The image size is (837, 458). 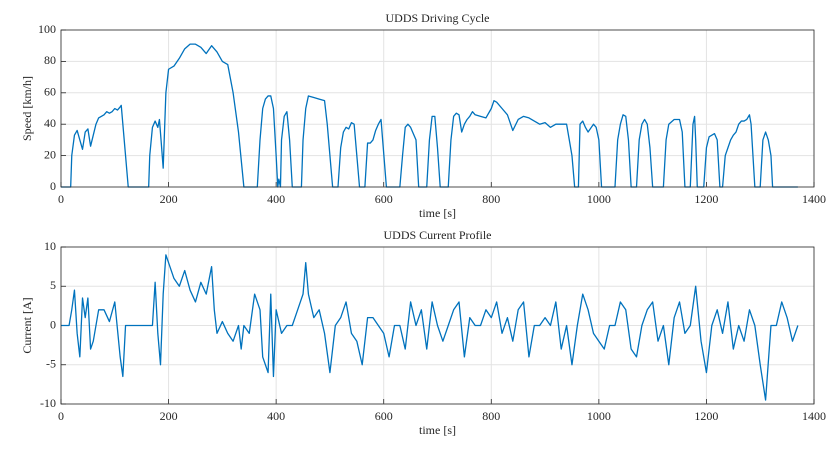 I want to click on y-tick-label: 10, so click(x=50, y=246).